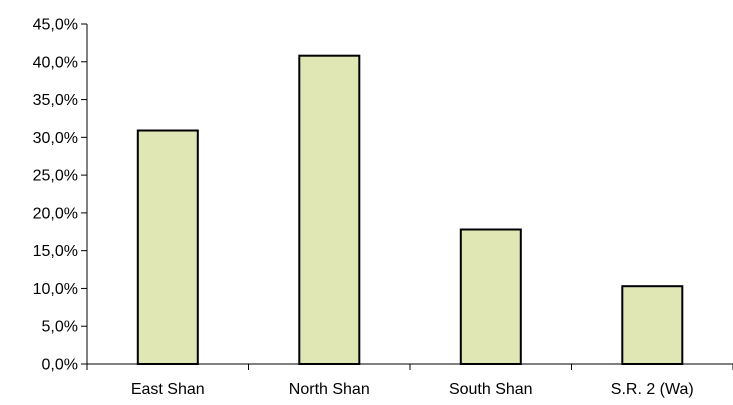 This screenshot has width=733, height=405. Describe the element at coordinates (55, 62) in the screenshot. I see `y-tick-label: 40,0%` at that location.